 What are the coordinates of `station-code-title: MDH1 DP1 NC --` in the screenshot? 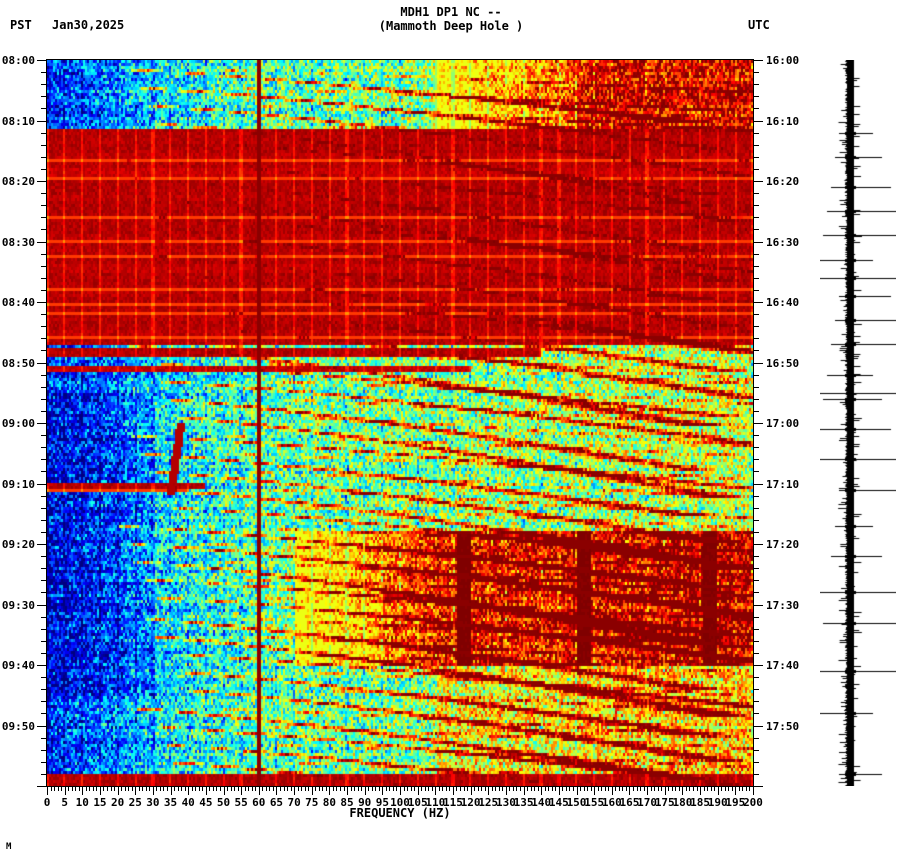 It's located at (451, 12).